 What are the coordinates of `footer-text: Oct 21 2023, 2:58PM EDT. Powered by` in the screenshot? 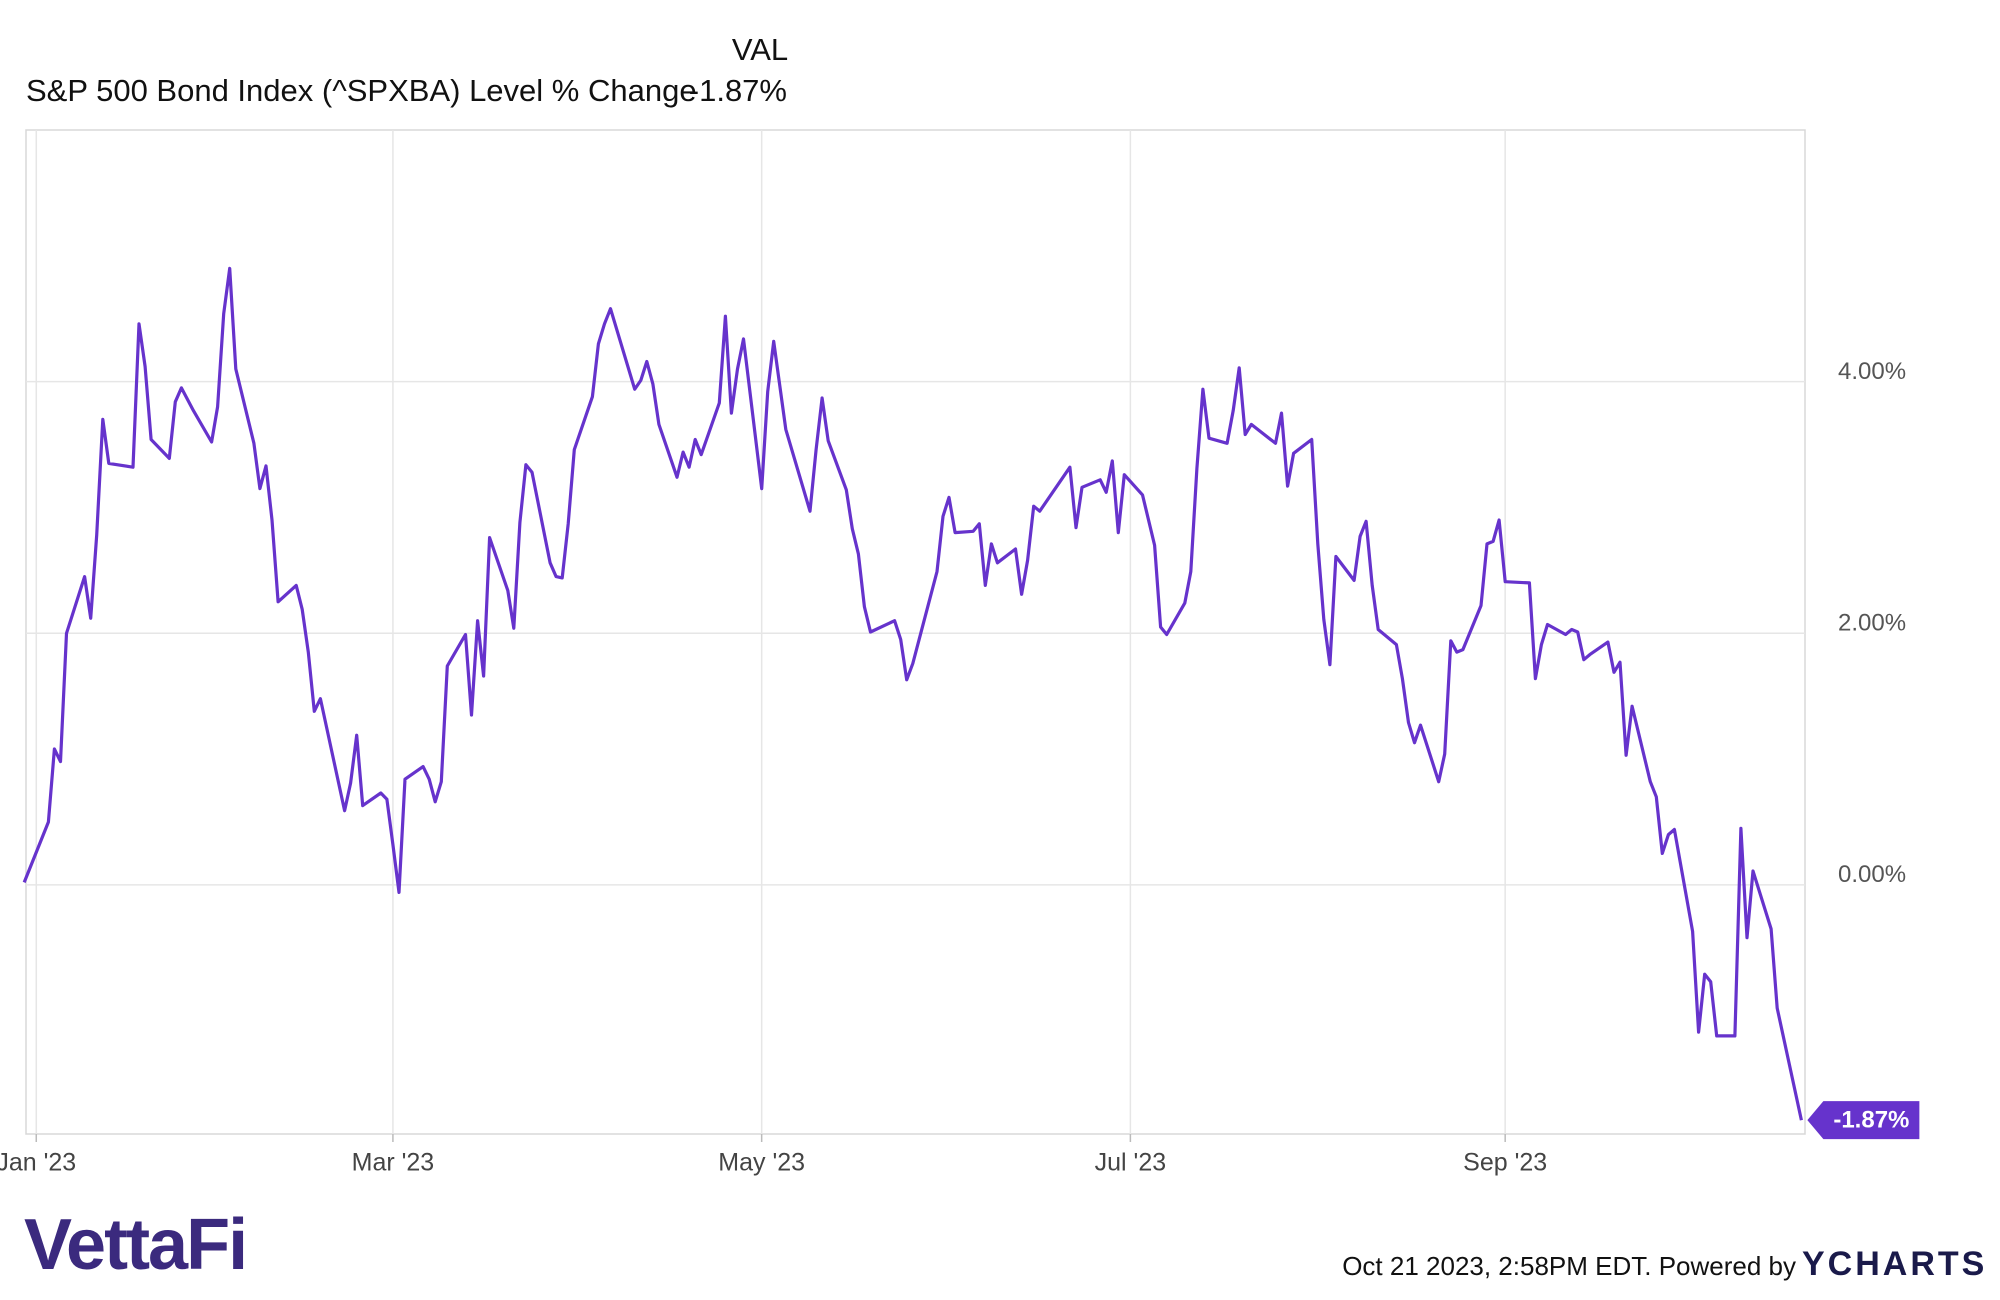 It's located at (1569, 1266).